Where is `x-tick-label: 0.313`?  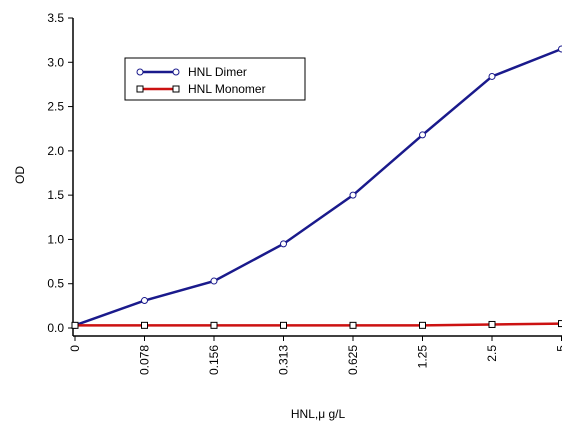
x-tick-label: 0.313 is located at coordinates (284, 360).